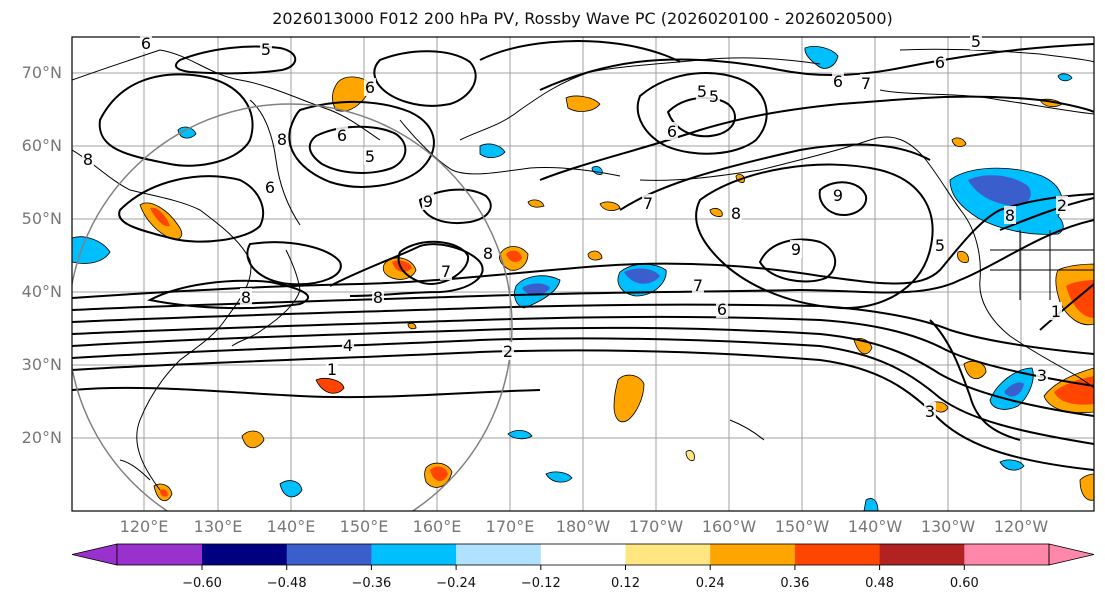  I want to click on lon-label: 130°E, so click(218, 526).